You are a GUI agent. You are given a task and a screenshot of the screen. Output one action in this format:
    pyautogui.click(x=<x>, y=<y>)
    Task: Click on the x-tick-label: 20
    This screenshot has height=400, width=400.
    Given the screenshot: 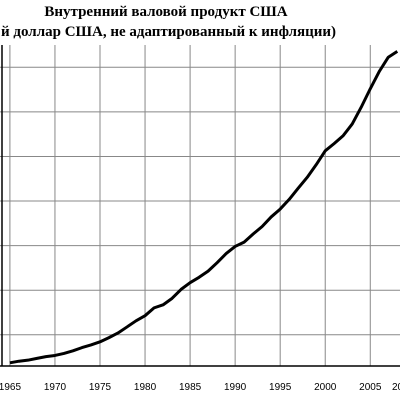 What is the action you would take?
    pyautogui.click(x=396, y=387)
    